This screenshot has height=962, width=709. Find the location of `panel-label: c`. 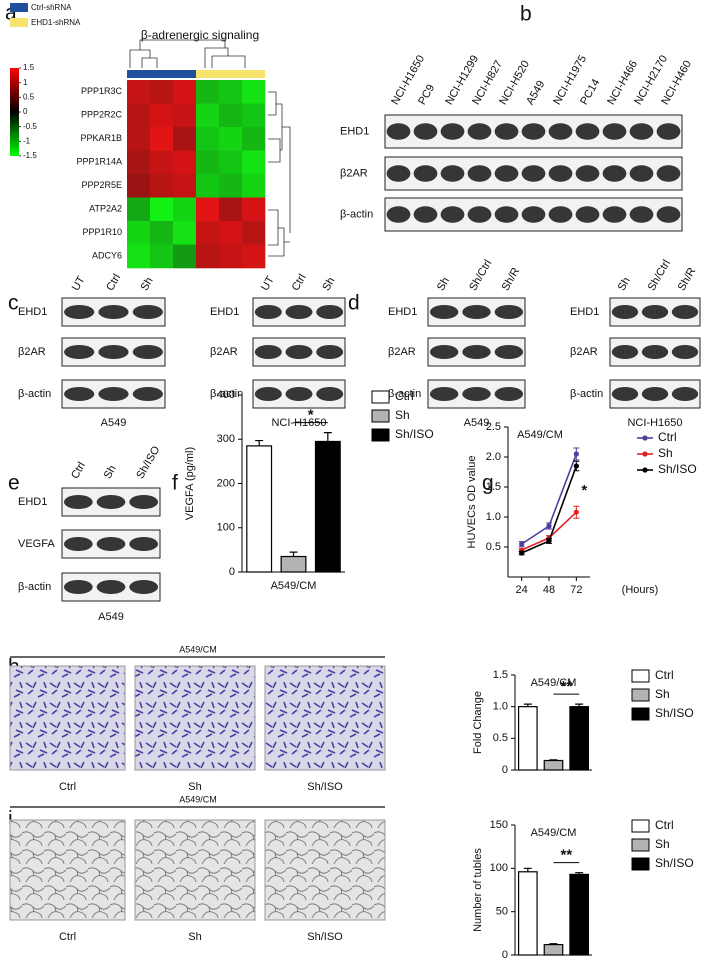

panel-label: c is located at coordinates (13, 303).